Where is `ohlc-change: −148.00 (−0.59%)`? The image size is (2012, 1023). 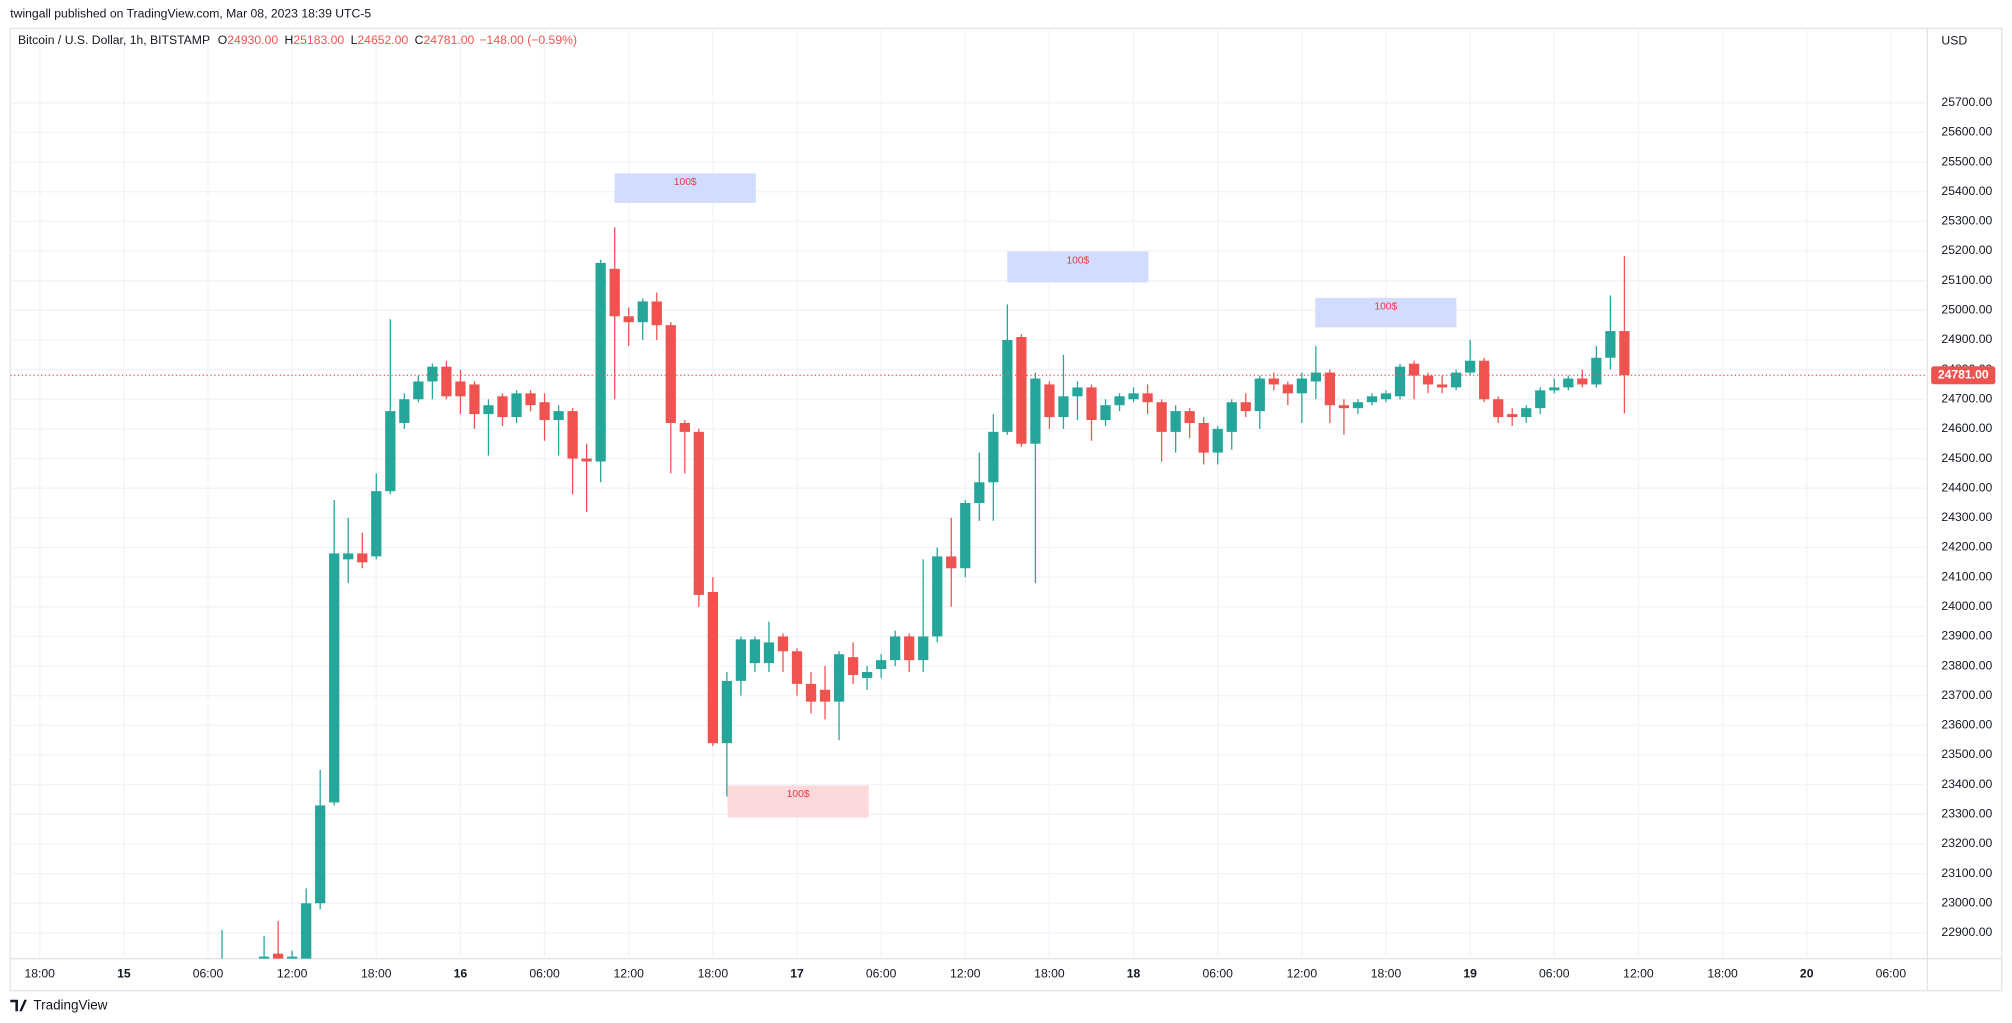
ohlc-change: −148.00 (−0.59%) is located at coordinates (528, 40).